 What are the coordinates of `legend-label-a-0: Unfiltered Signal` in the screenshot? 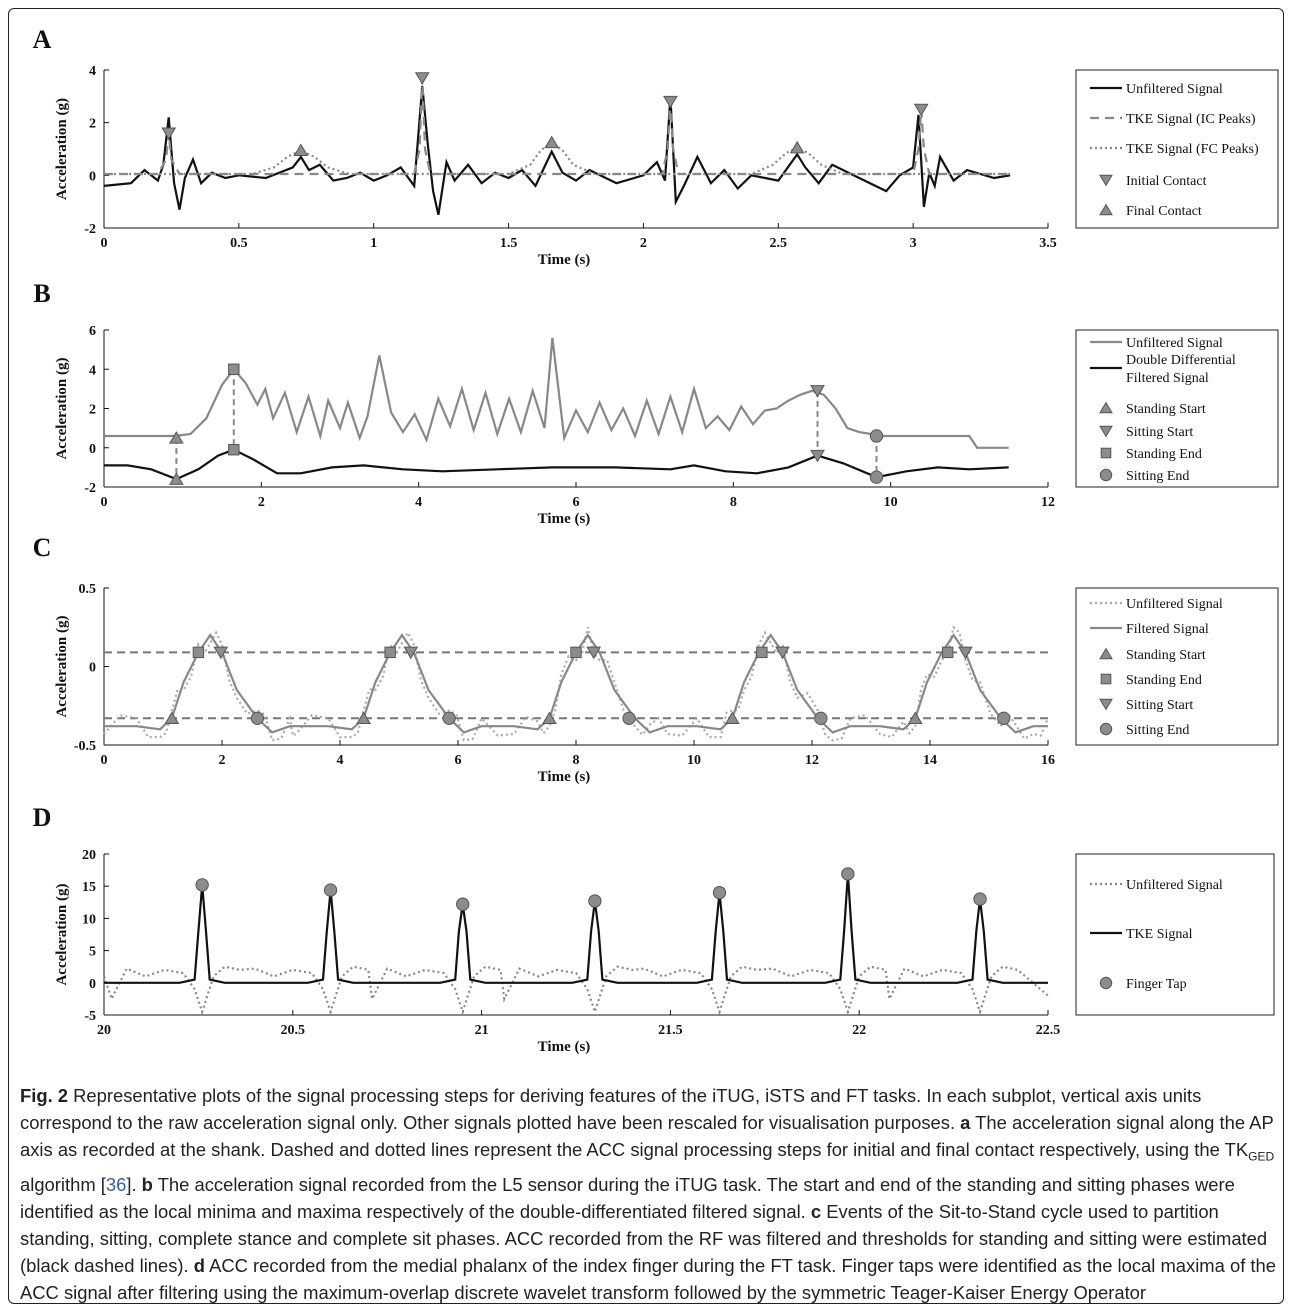 It's located at (1174, 89).